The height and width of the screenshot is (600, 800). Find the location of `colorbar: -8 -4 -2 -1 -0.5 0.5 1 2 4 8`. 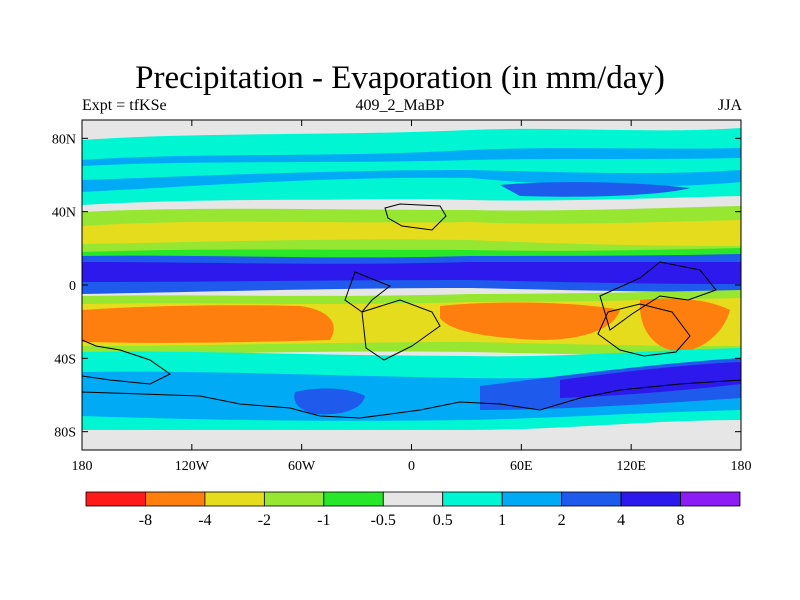

colorbar: -8 -4 -2 -1 -0.5 0.5 1 2 4 8 is located at coordinates (413, 510).